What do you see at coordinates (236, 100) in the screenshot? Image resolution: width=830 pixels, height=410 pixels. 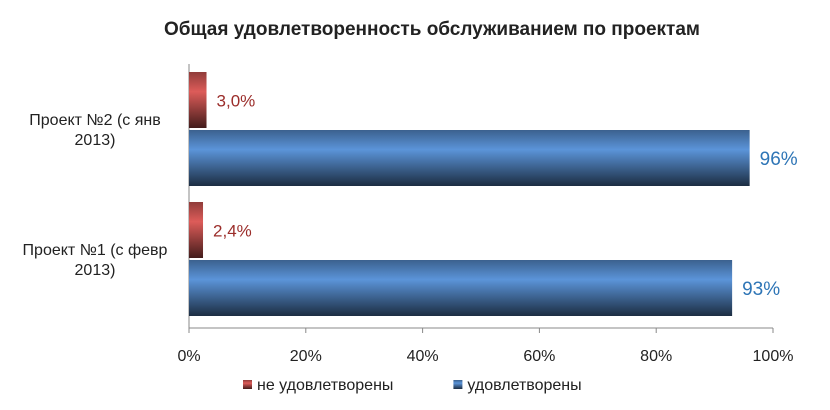 I see `value-label: 3,0%` at bounding box center [236, 100].